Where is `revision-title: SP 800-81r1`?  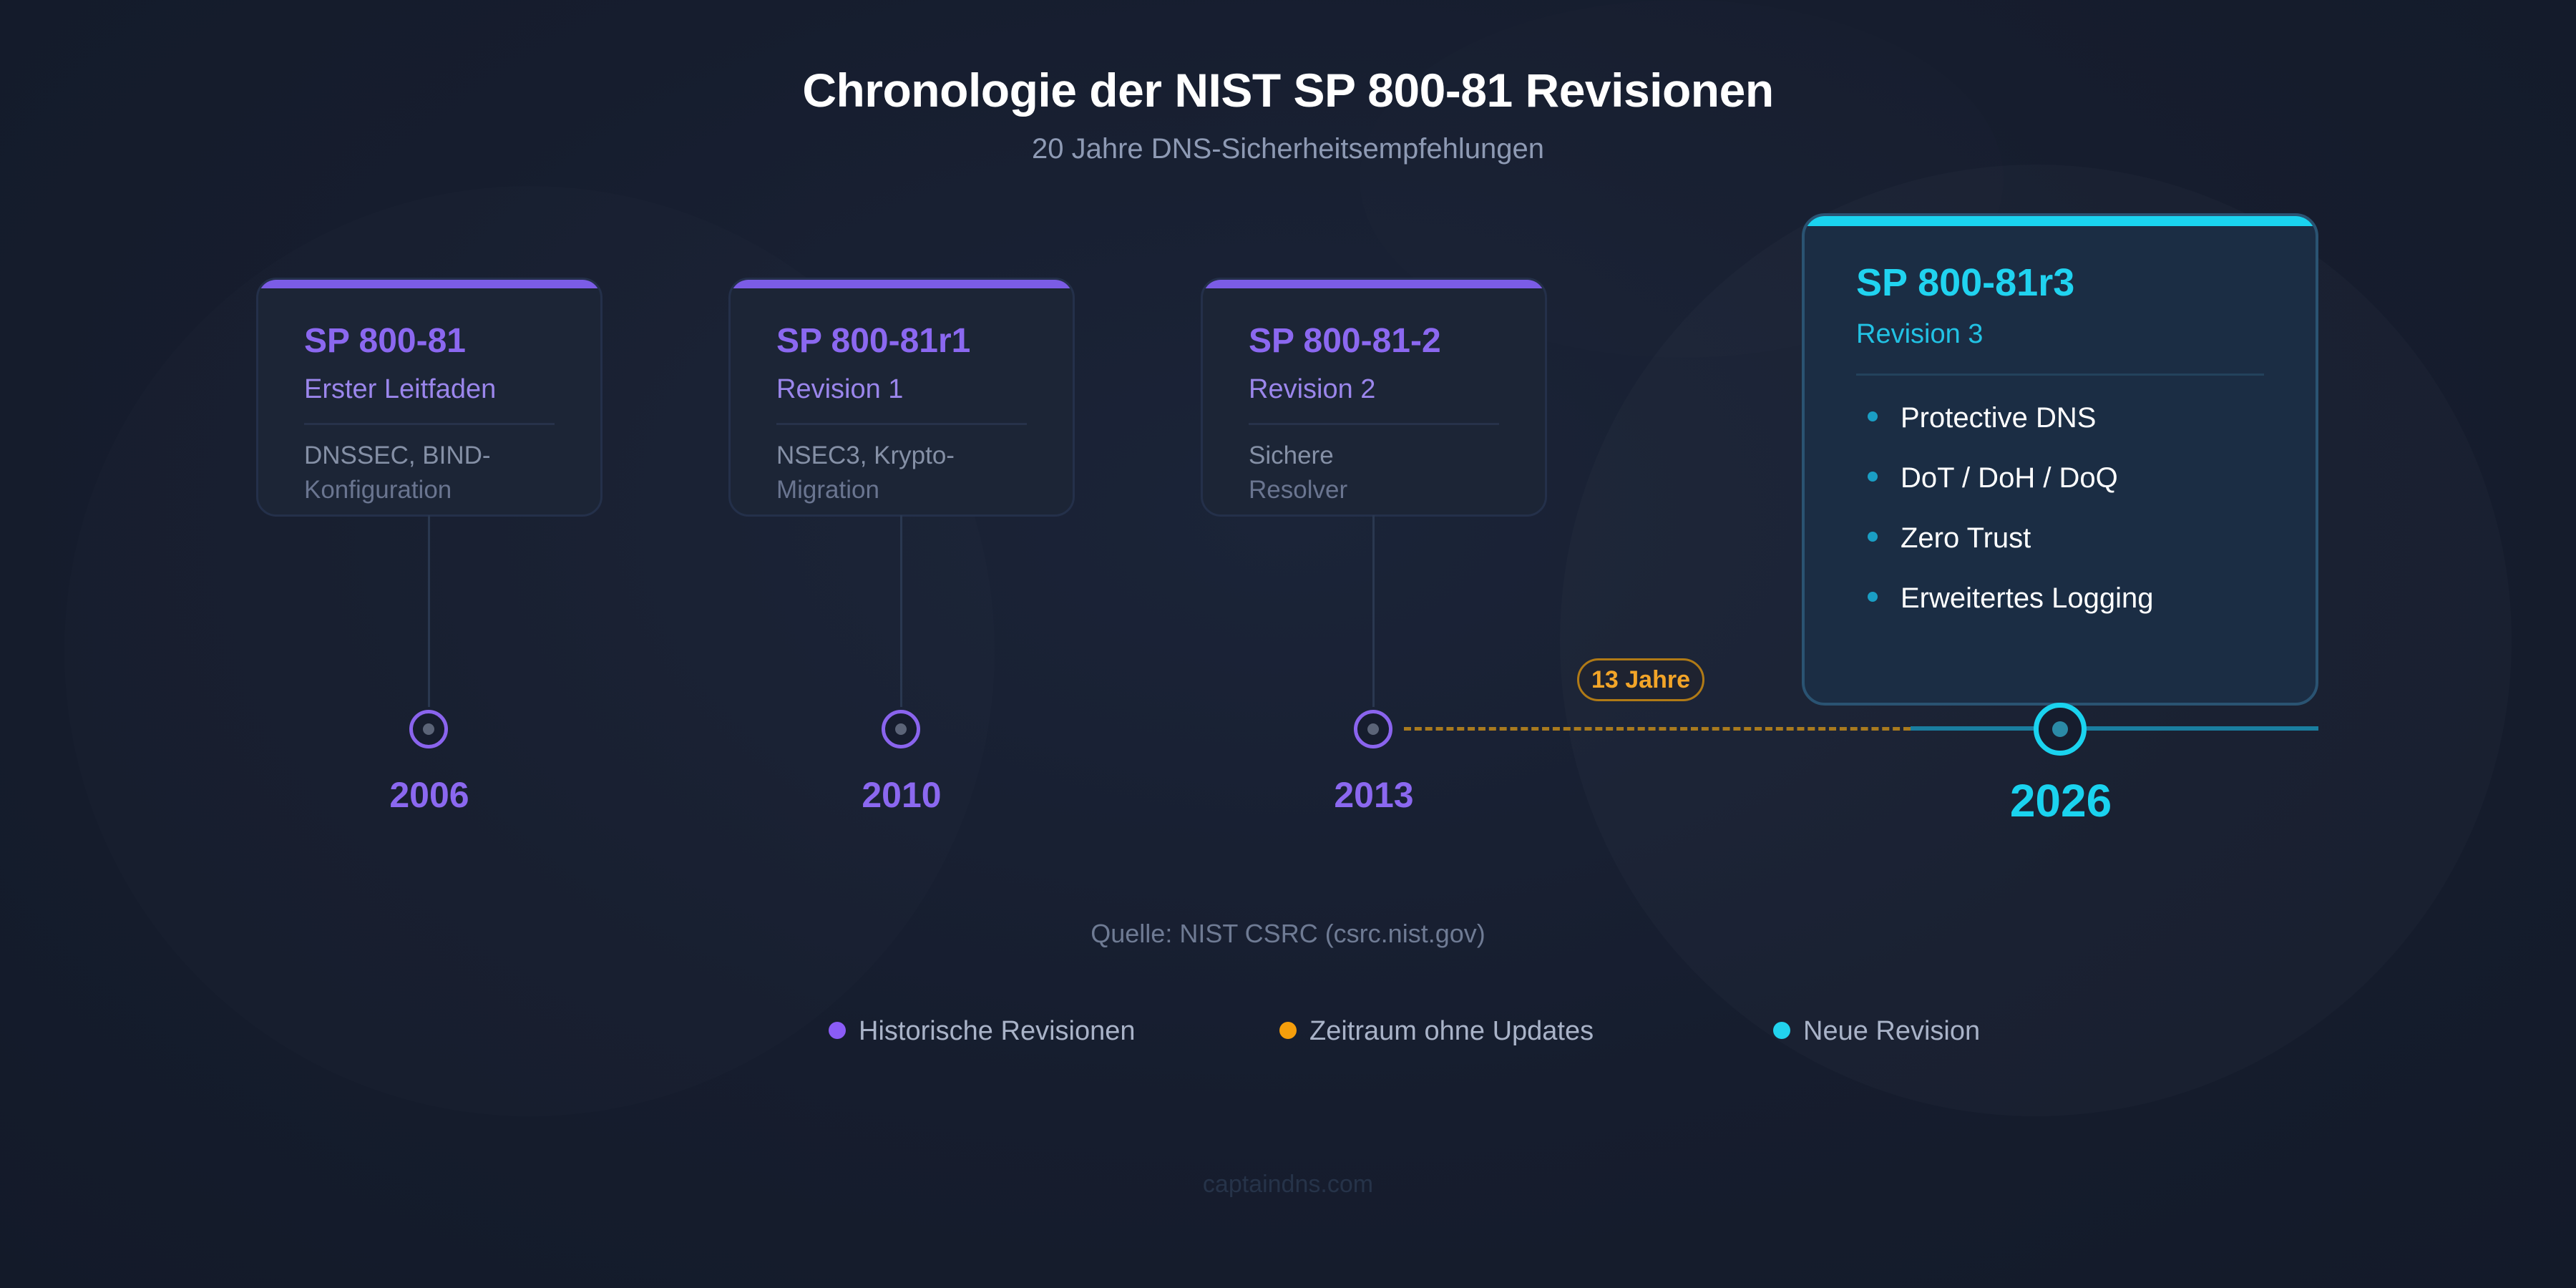 revision-title: SP 800-81r1 is located at coordinates (873, 341).